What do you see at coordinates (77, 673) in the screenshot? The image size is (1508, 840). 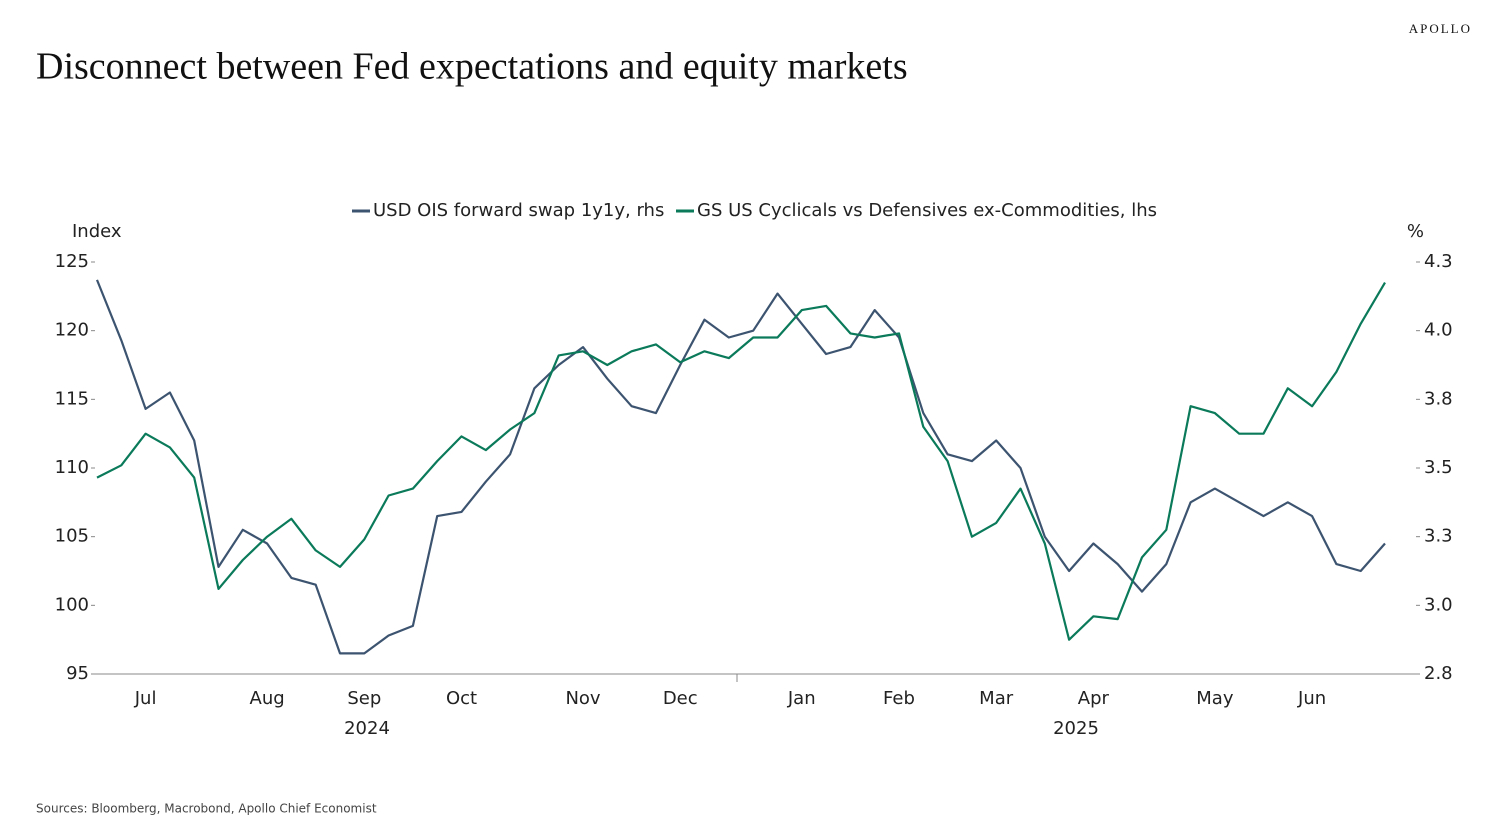 I see `y-tick-label: 95` at bounding box center [77, 673].